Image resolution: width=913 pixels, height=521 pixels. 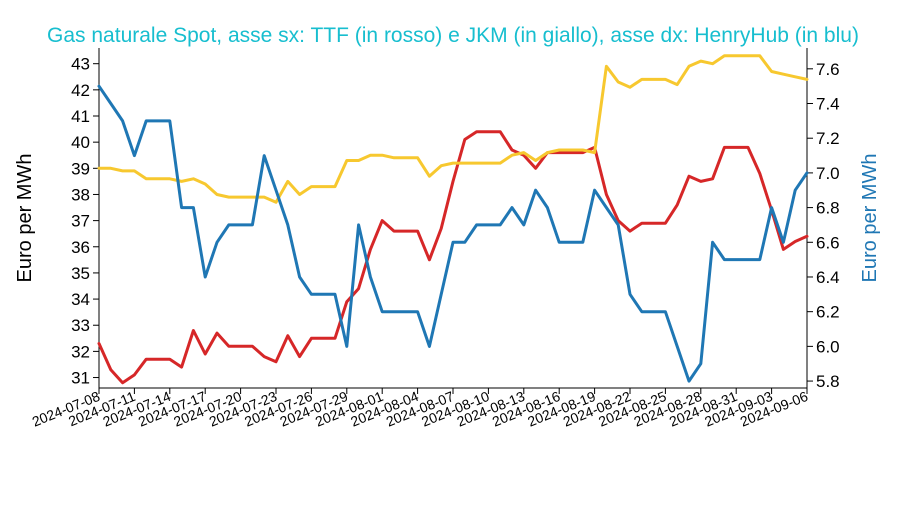 I want to click on left-tick-label: 36, so click(x=80, y=247).